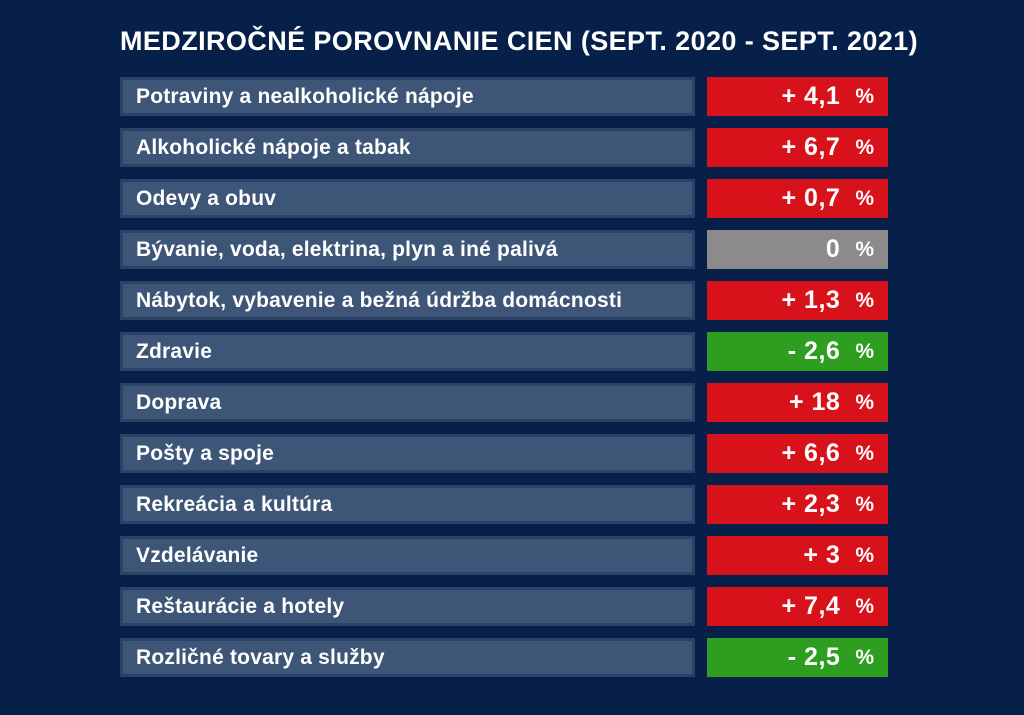 The height and width of the screenshot is (715, 1024). What do you see at coordinates (811, 96) in the screenshot?
I see `value-text: + 4,1` at bounding box center [811, 96].